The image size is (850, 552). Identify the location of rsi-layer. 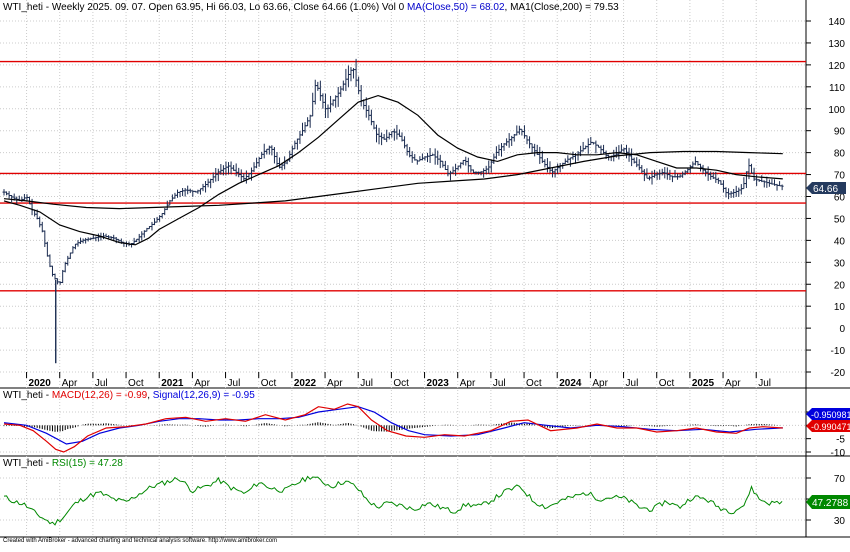
(393, 500).